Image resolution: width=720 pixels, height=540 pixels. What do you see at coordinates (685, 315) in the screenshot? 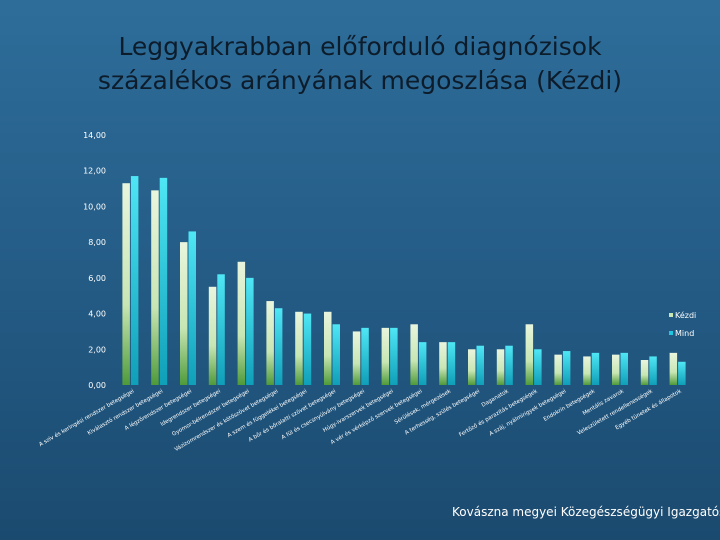
I see `legend-kezdi-label: Kézdi` at bounding box center [685, 315].